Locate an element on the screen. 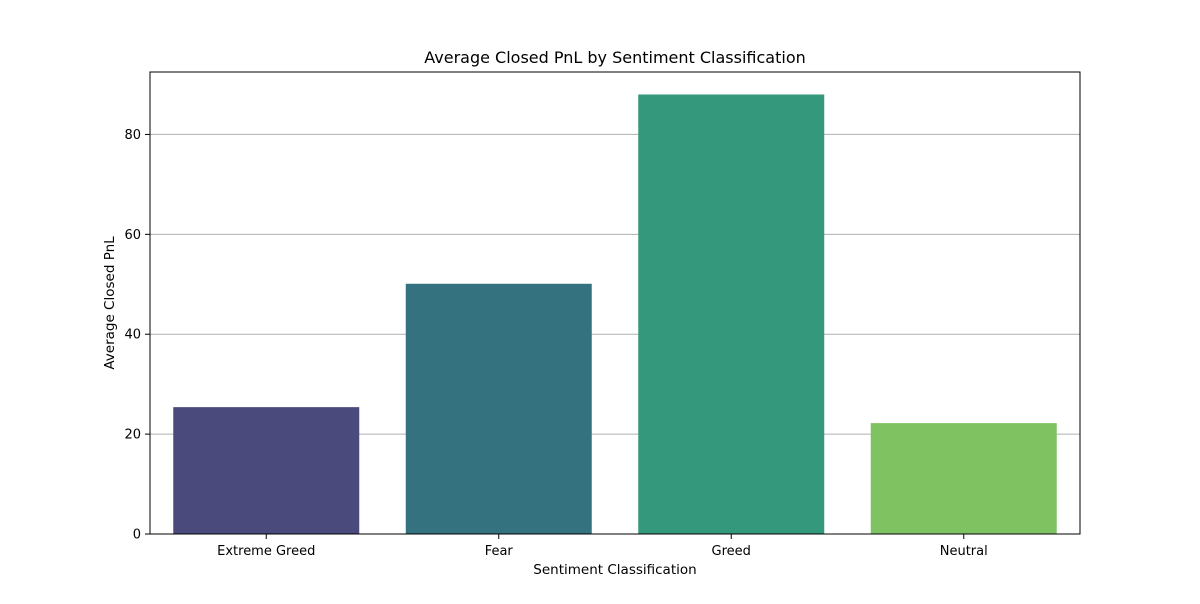 The image size is (1200, 604). x-axis-label: Sentiment Classification is located at coordinates (614, 570).